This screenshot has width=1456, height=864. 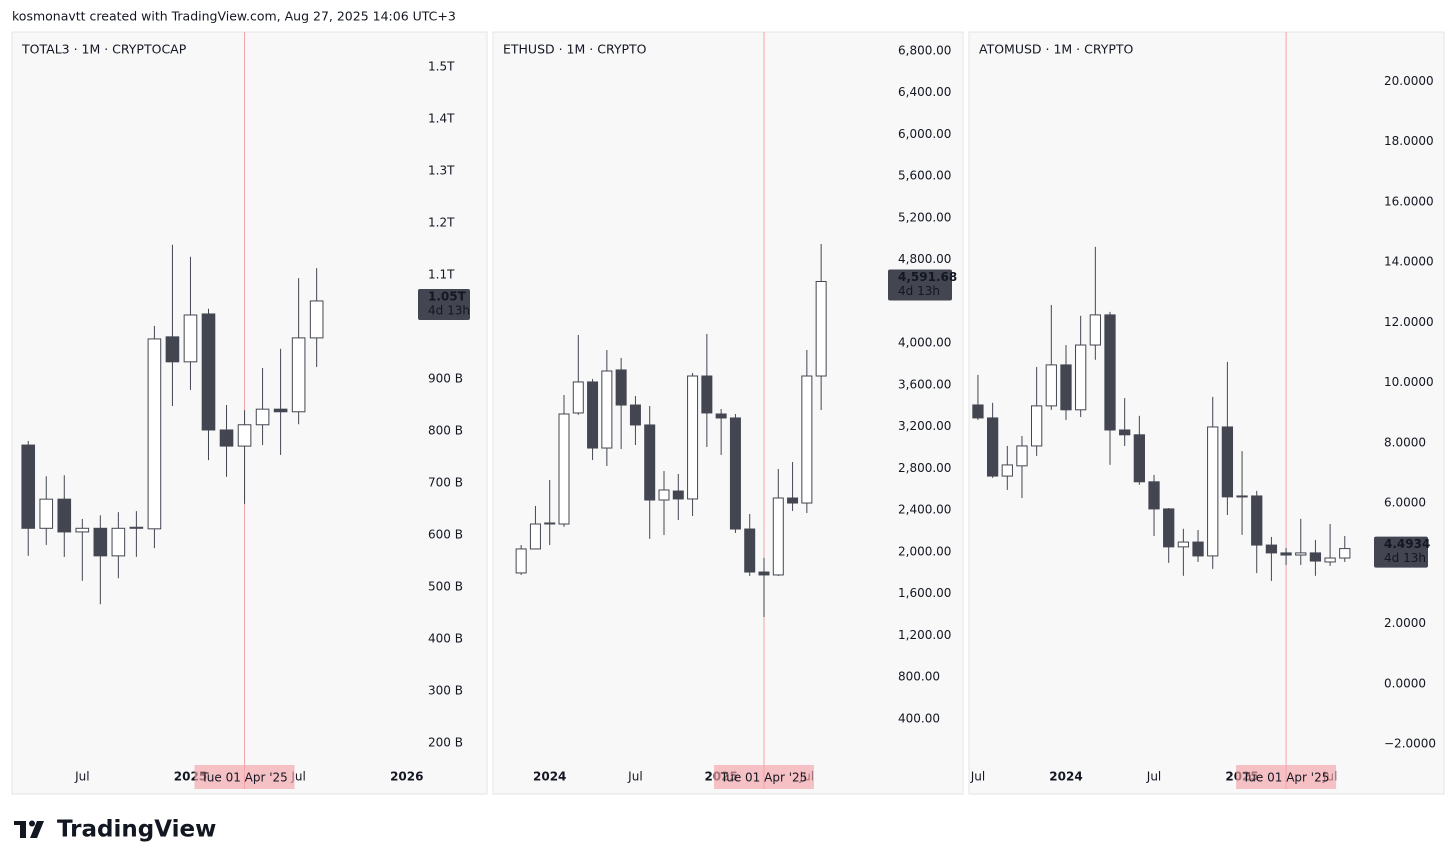 I want to click on y-tick-label: 18.0000, so click(x=1409, y=141).